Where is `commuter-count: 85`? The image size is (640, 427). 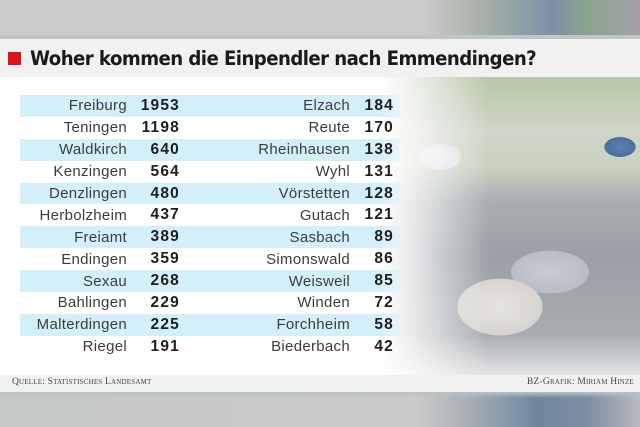
commuter-count: 85 is located at coordinates (384, 281).